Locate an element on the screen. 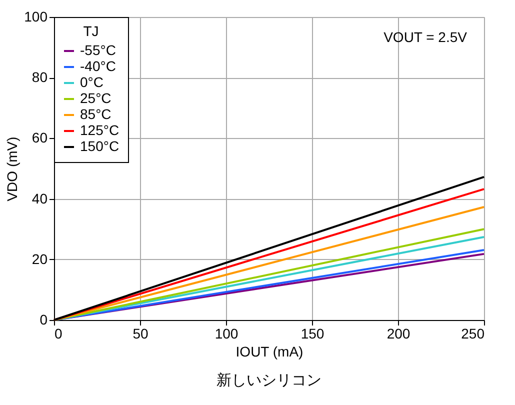  x-tick-label: 50 is located at coordinates (140, 334).